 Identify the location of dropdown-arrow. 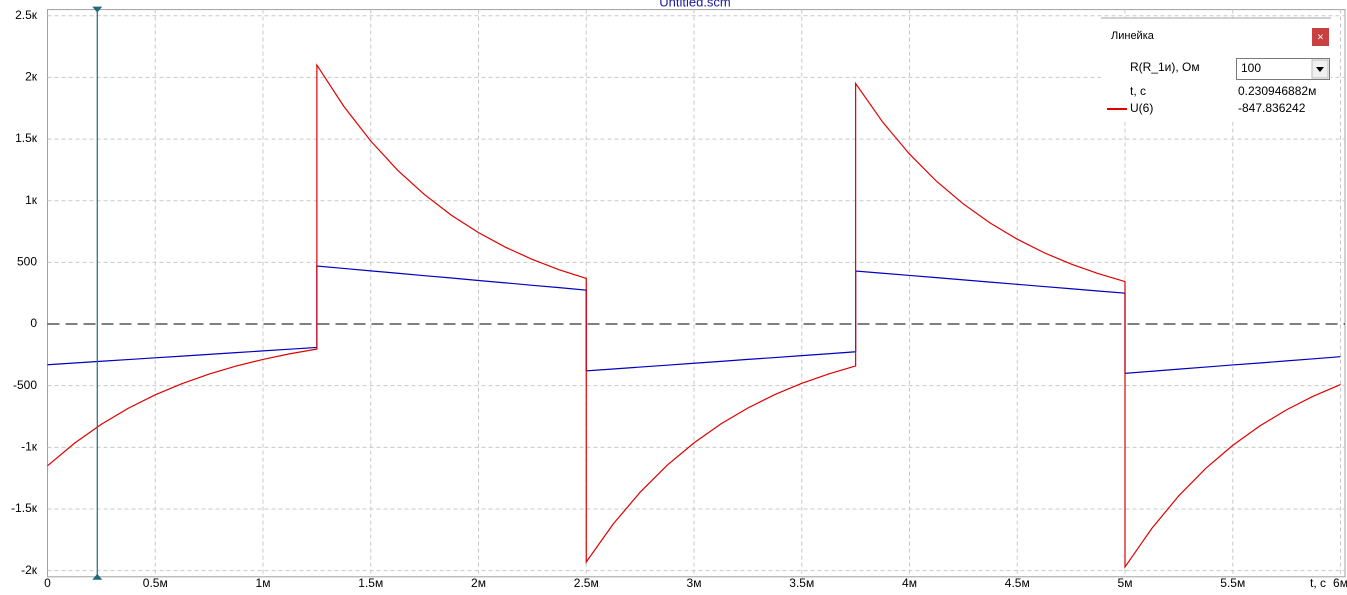
(1320, 69).